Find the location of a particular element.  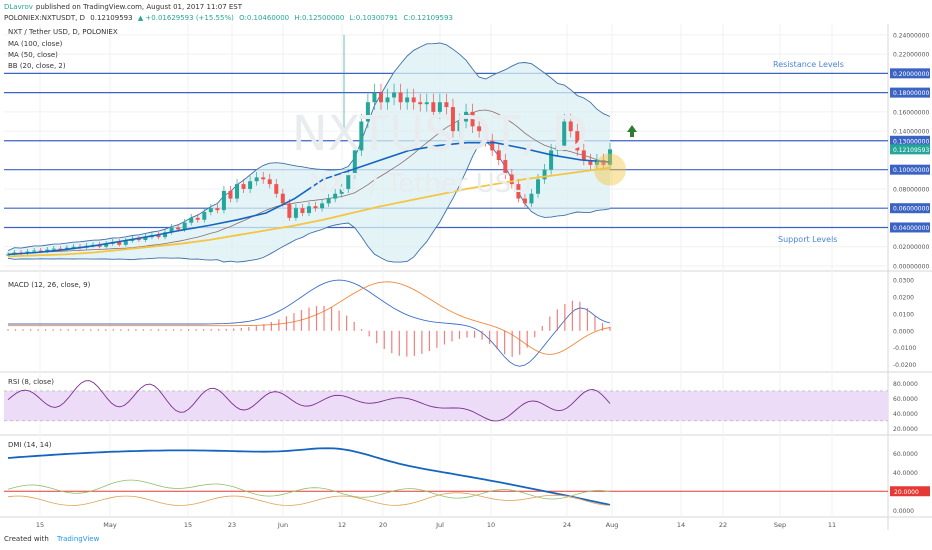

created-with-text: Created with is located at coordinates (26, 539).